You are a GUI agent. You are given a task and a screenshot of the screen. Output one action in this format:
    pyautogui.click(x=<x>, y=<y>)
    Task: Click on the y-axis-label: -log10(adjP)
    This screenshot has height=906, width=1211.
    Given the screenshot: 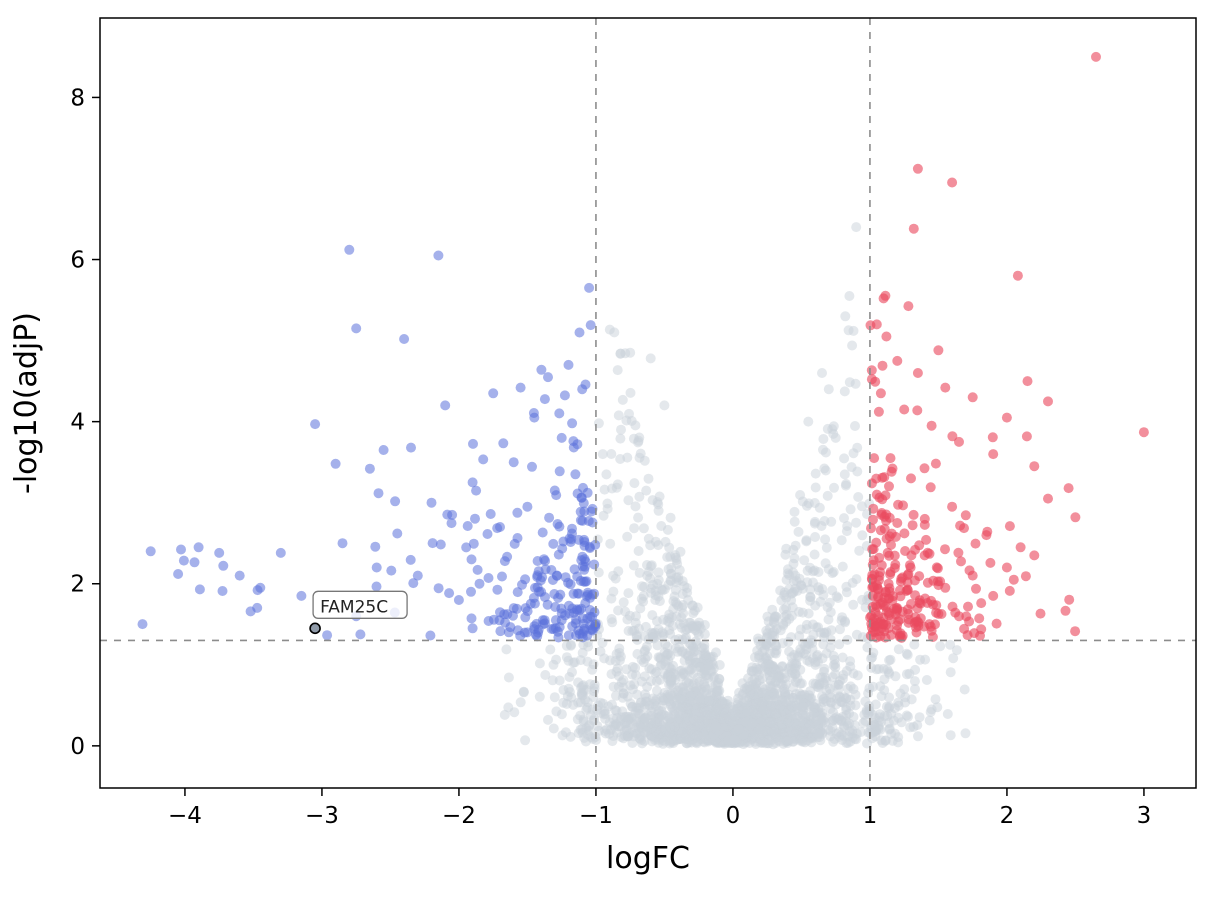 What is the action you would take?
    pyautogui.click(x=26, y=403)
    